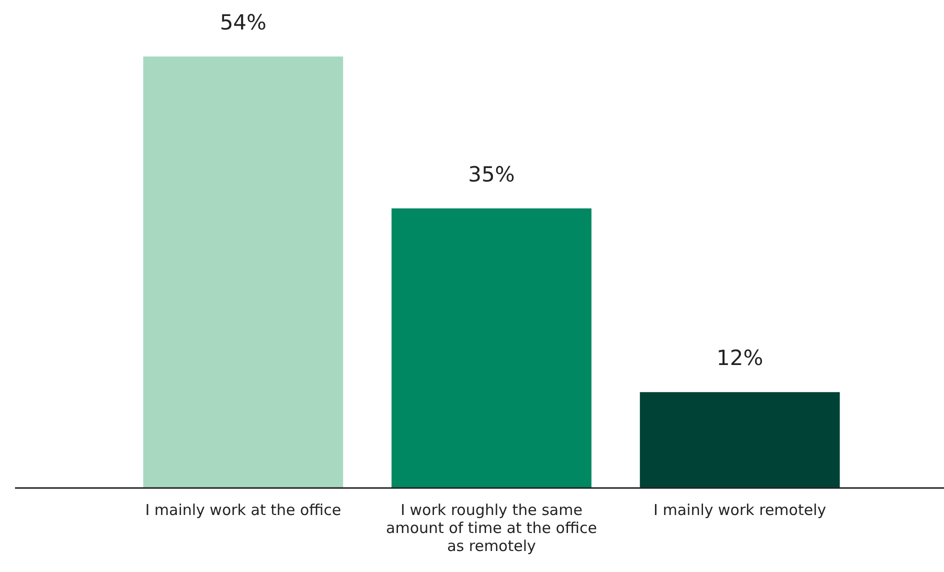 Image resolution: width=944 pixels, height=572 pixels. I want to click on x-tick-label: I mainly work at the office, so click(243, 509).